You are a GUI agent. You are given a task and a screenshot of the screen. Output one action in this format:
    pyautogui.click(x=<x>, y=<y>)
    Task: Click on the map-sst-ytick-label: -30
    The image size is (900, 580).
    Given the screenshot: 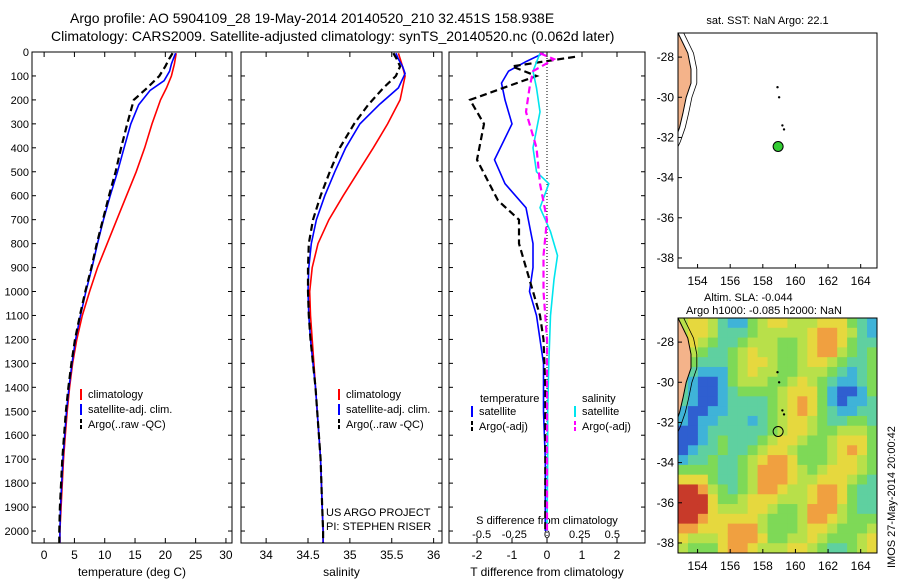 What is the action you would take?
    pyautogui.click(x=666, y=97)
    